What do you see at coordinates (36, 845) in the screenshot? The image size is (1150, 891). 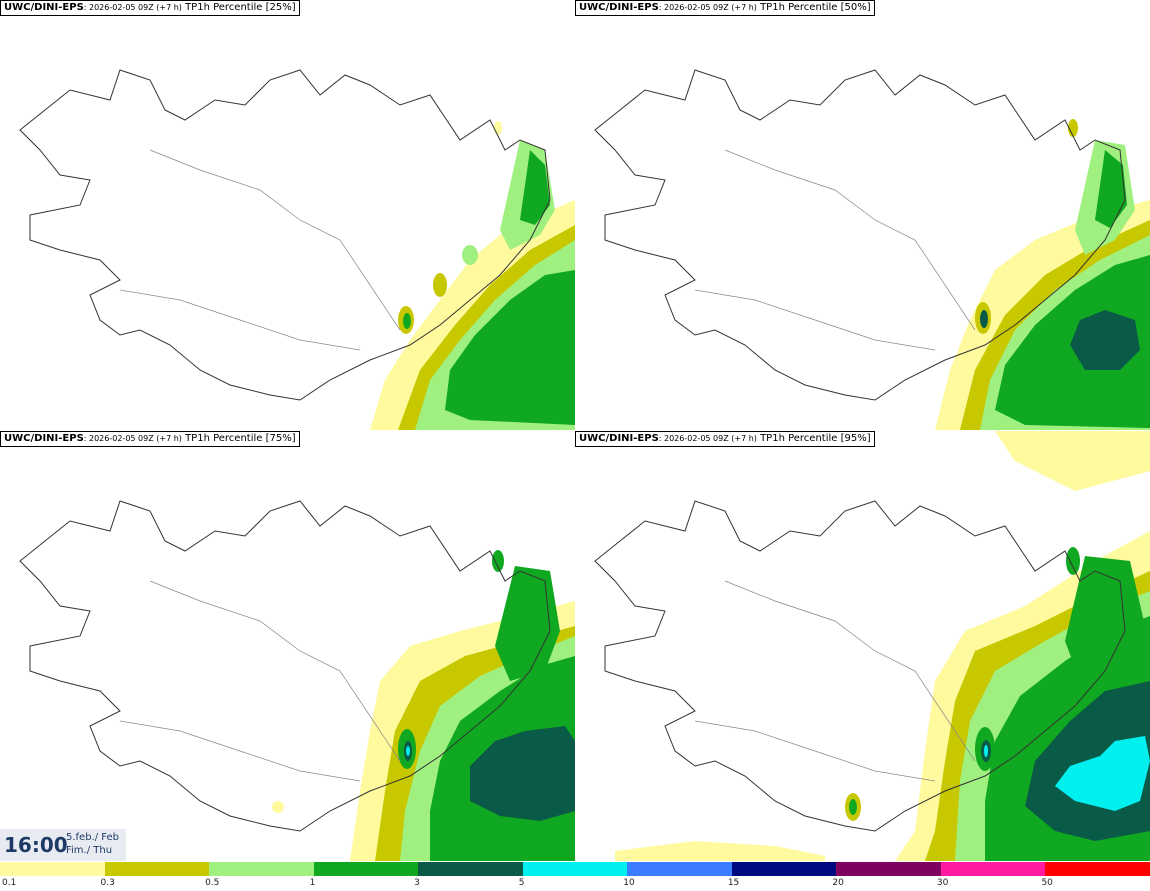 I see `valid-time: 16:00` at bounding box center [36, 845].